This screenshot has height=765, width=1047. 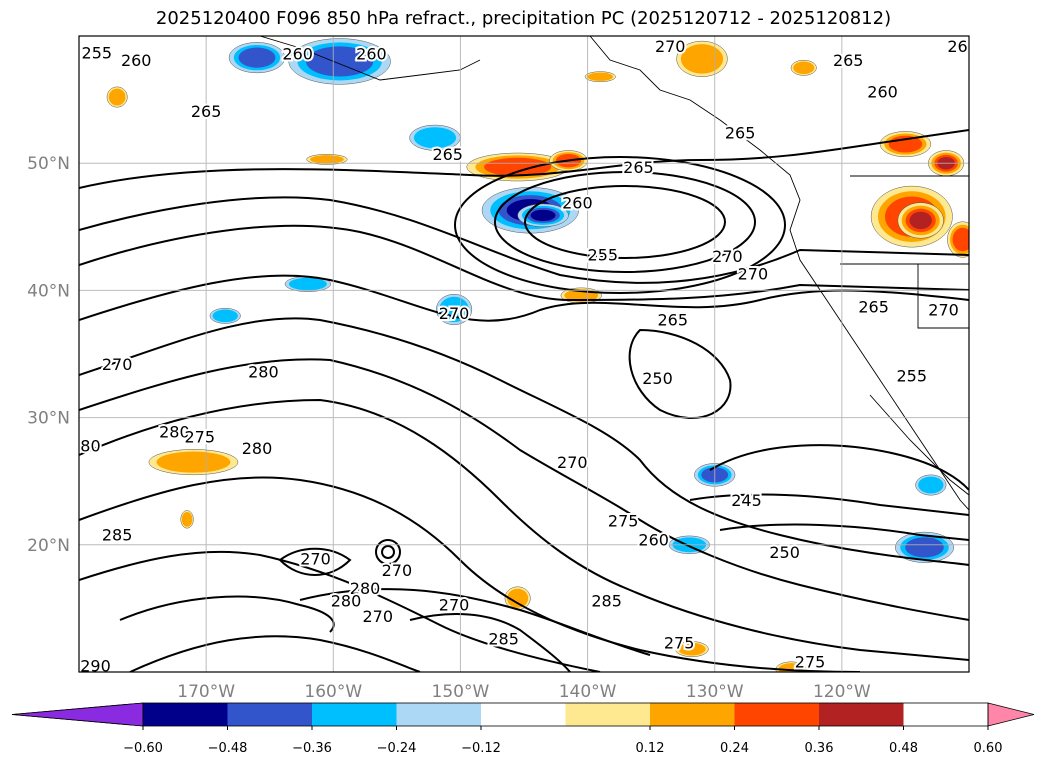 I want to click on colorbar-extend-low-fill, so click(x=77, y=714).